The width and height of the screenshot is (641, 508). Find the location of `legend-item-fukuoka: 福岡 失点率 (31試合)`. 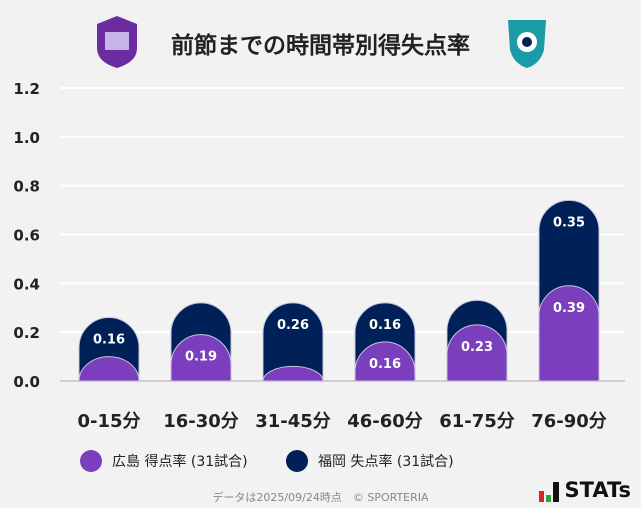

legend-item-fukuoka: 福岡 失点率 (31試合) is located at coordinates (370, 461).